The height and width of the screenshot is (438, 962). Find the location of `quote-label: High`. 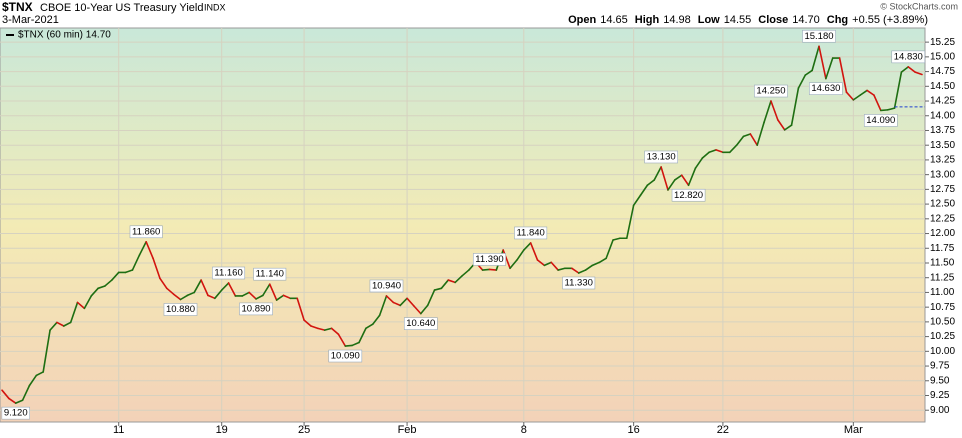

quote-label: High is located at coordinates (647, 20).